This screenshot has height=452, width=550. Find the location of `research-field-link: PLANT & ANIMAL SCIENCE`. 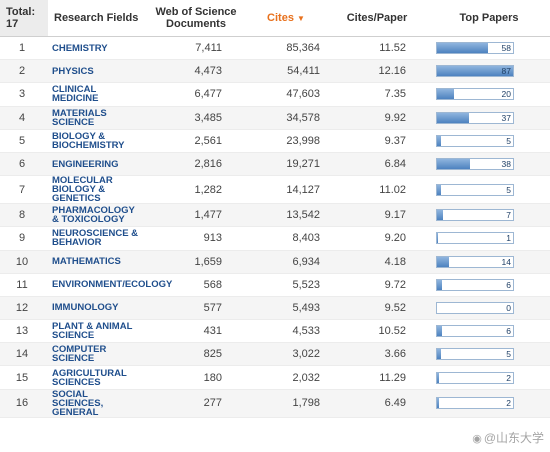

research-field-link: PLANT & ANIMAL SCIENCE is located at coordinates (92, 331).